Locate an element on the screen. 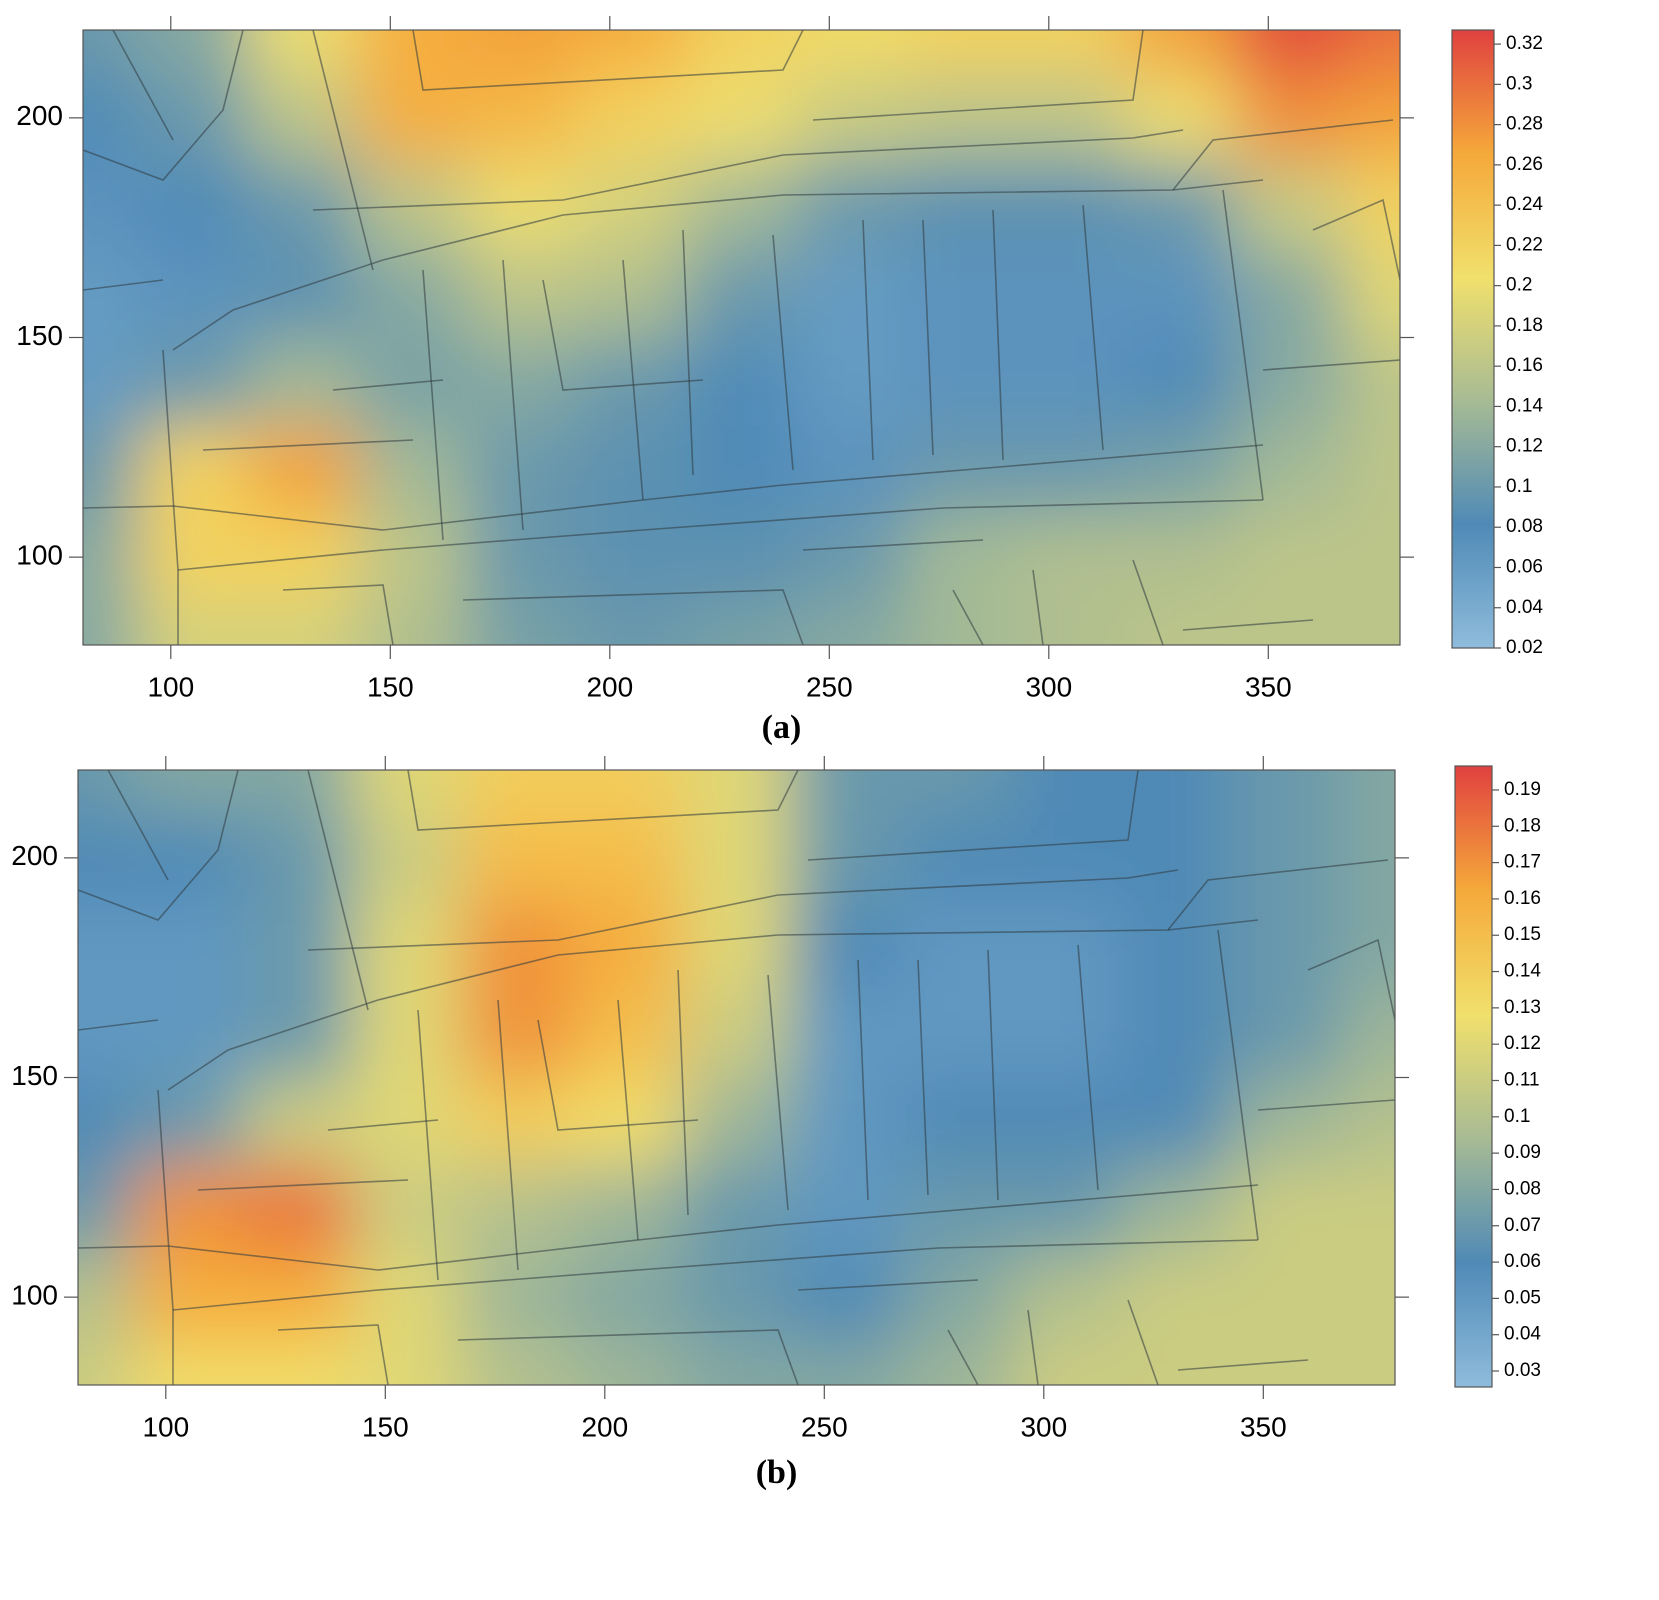 This screenshot has height=1600, width=1659. colorbar-tick-label: 0.04 is located at coordinates (1522, 1334).